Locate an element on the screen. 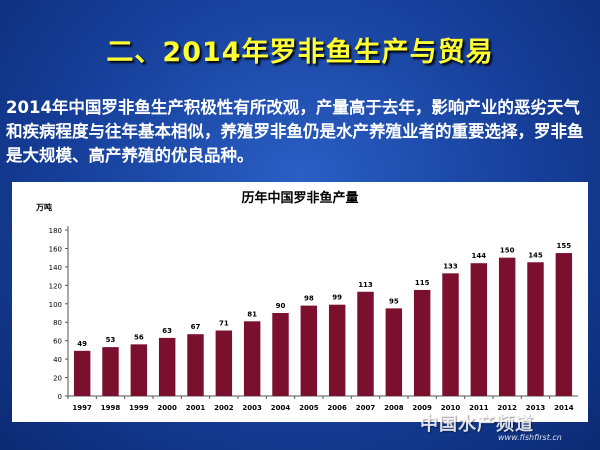 The height and width of the screenshot is (450, 600). bar-1997 is located at coordinates (82, 373).